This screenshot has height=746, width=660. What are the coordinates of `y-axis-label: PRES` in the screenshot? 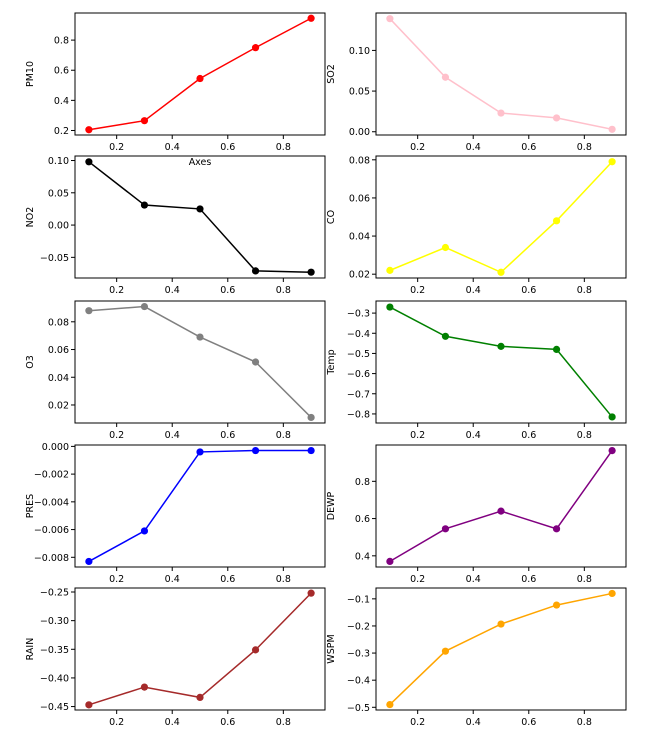 It's located at (30, 506).